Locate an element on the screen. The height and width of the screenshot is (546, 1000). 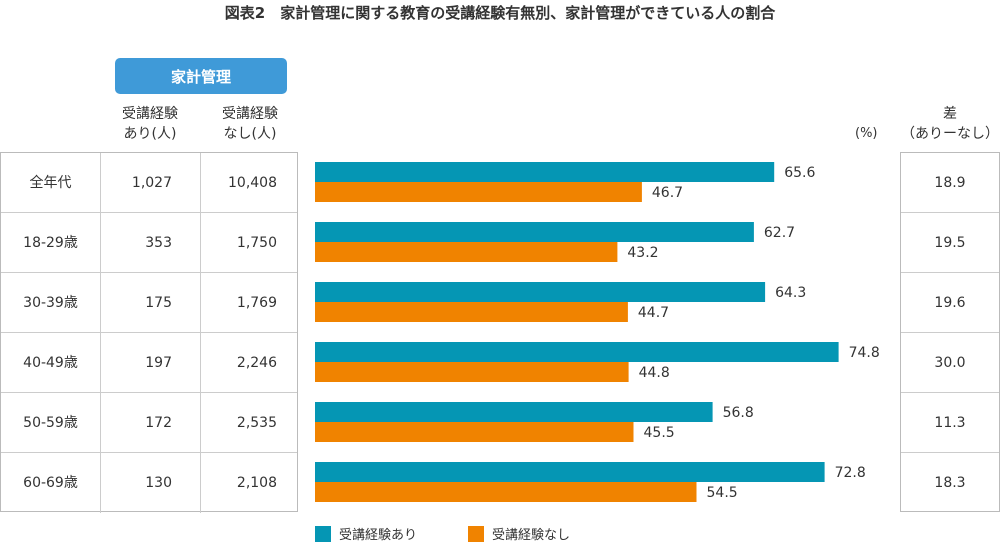
legend-label: 受講経験なし is located at coordinates (531, 535).